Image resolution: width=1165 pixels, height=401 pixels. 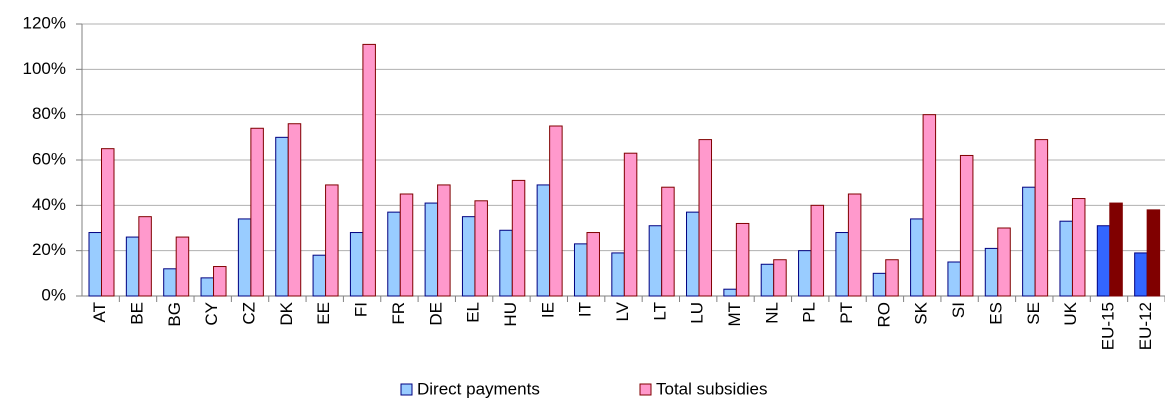 What do you see at coordinates (249, 313) in the screenshot?
I see `x-tick-label: CZ` at bounding box center [249, 313].